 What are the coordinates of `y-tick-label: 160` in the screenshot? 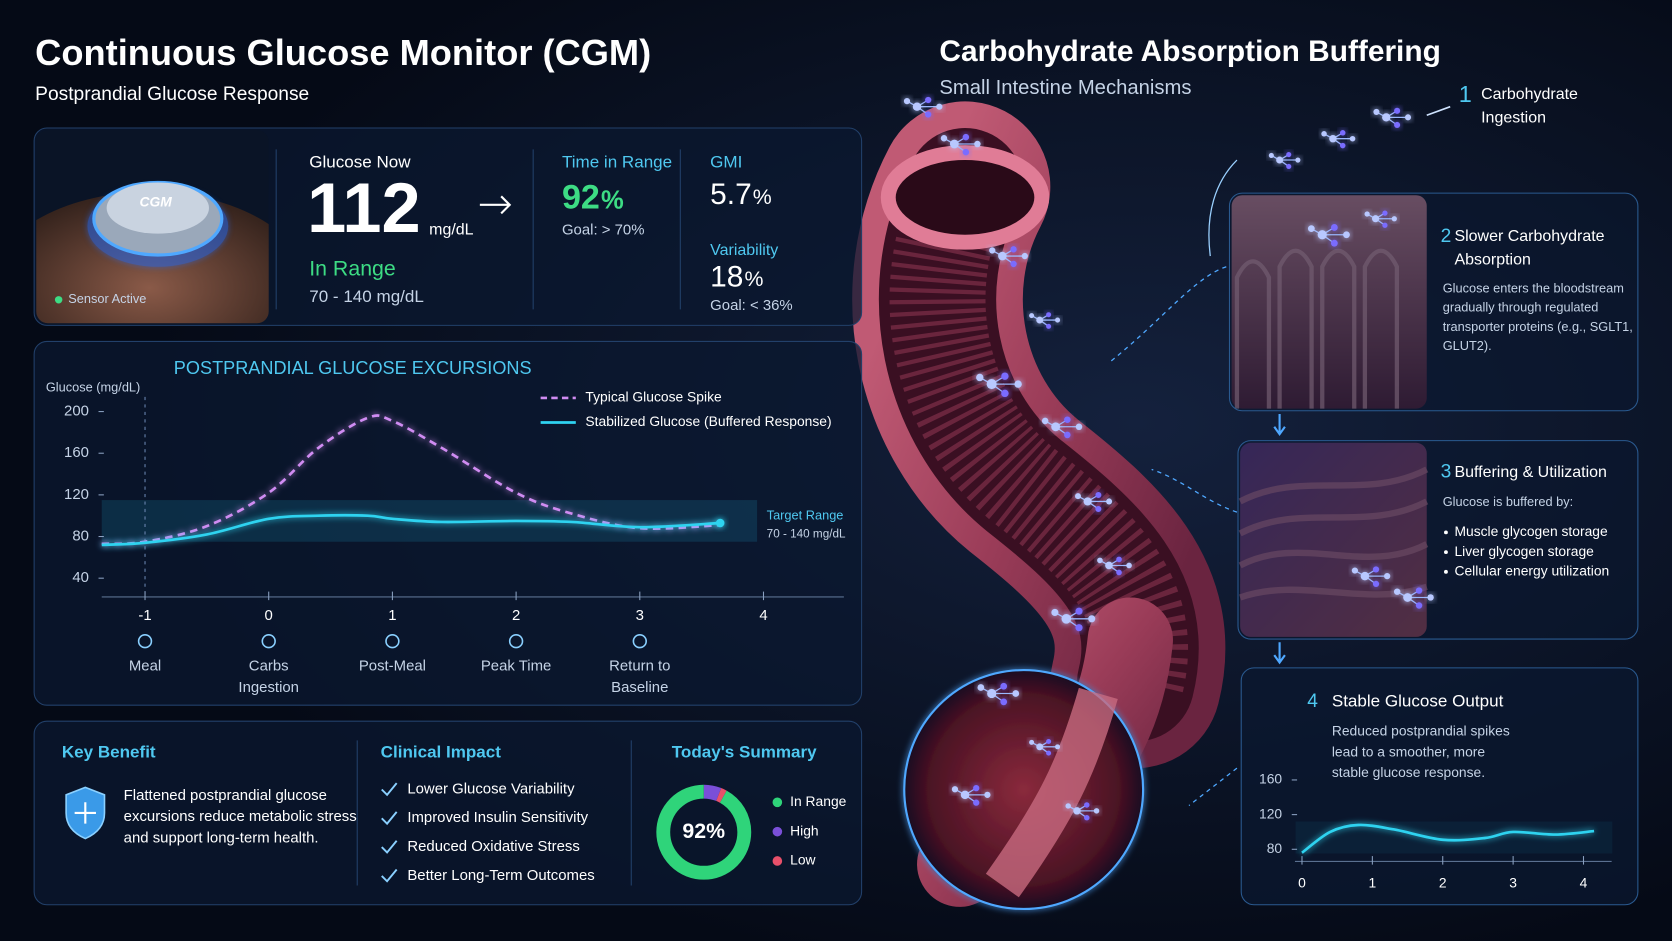 It's located at (1270, 779).